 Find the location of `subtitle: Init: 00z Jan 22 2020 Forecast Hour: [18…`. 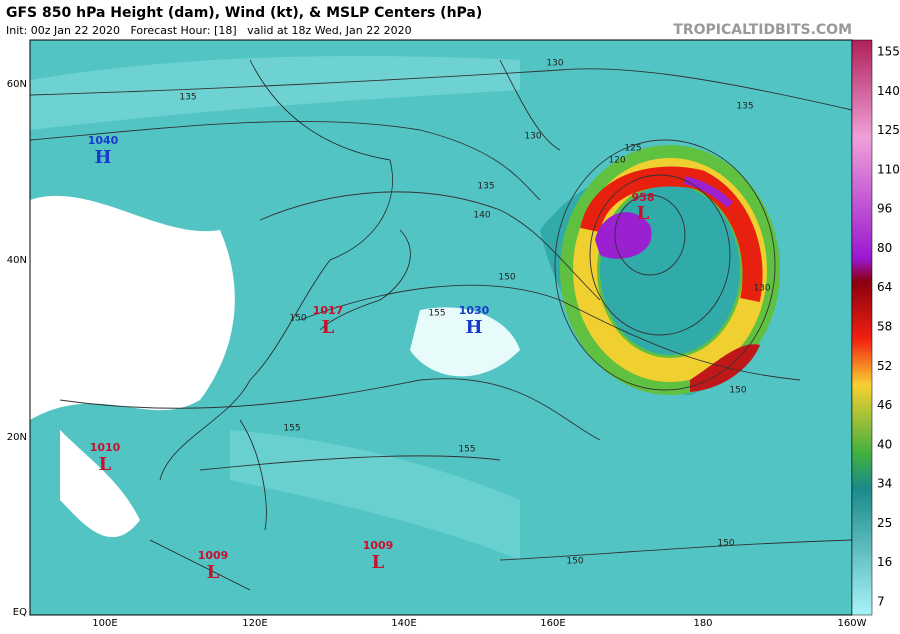

subtitle: Init: 00z Jan 22 2020 Forecast Hour: [18… is located at coordinates (209, 30).